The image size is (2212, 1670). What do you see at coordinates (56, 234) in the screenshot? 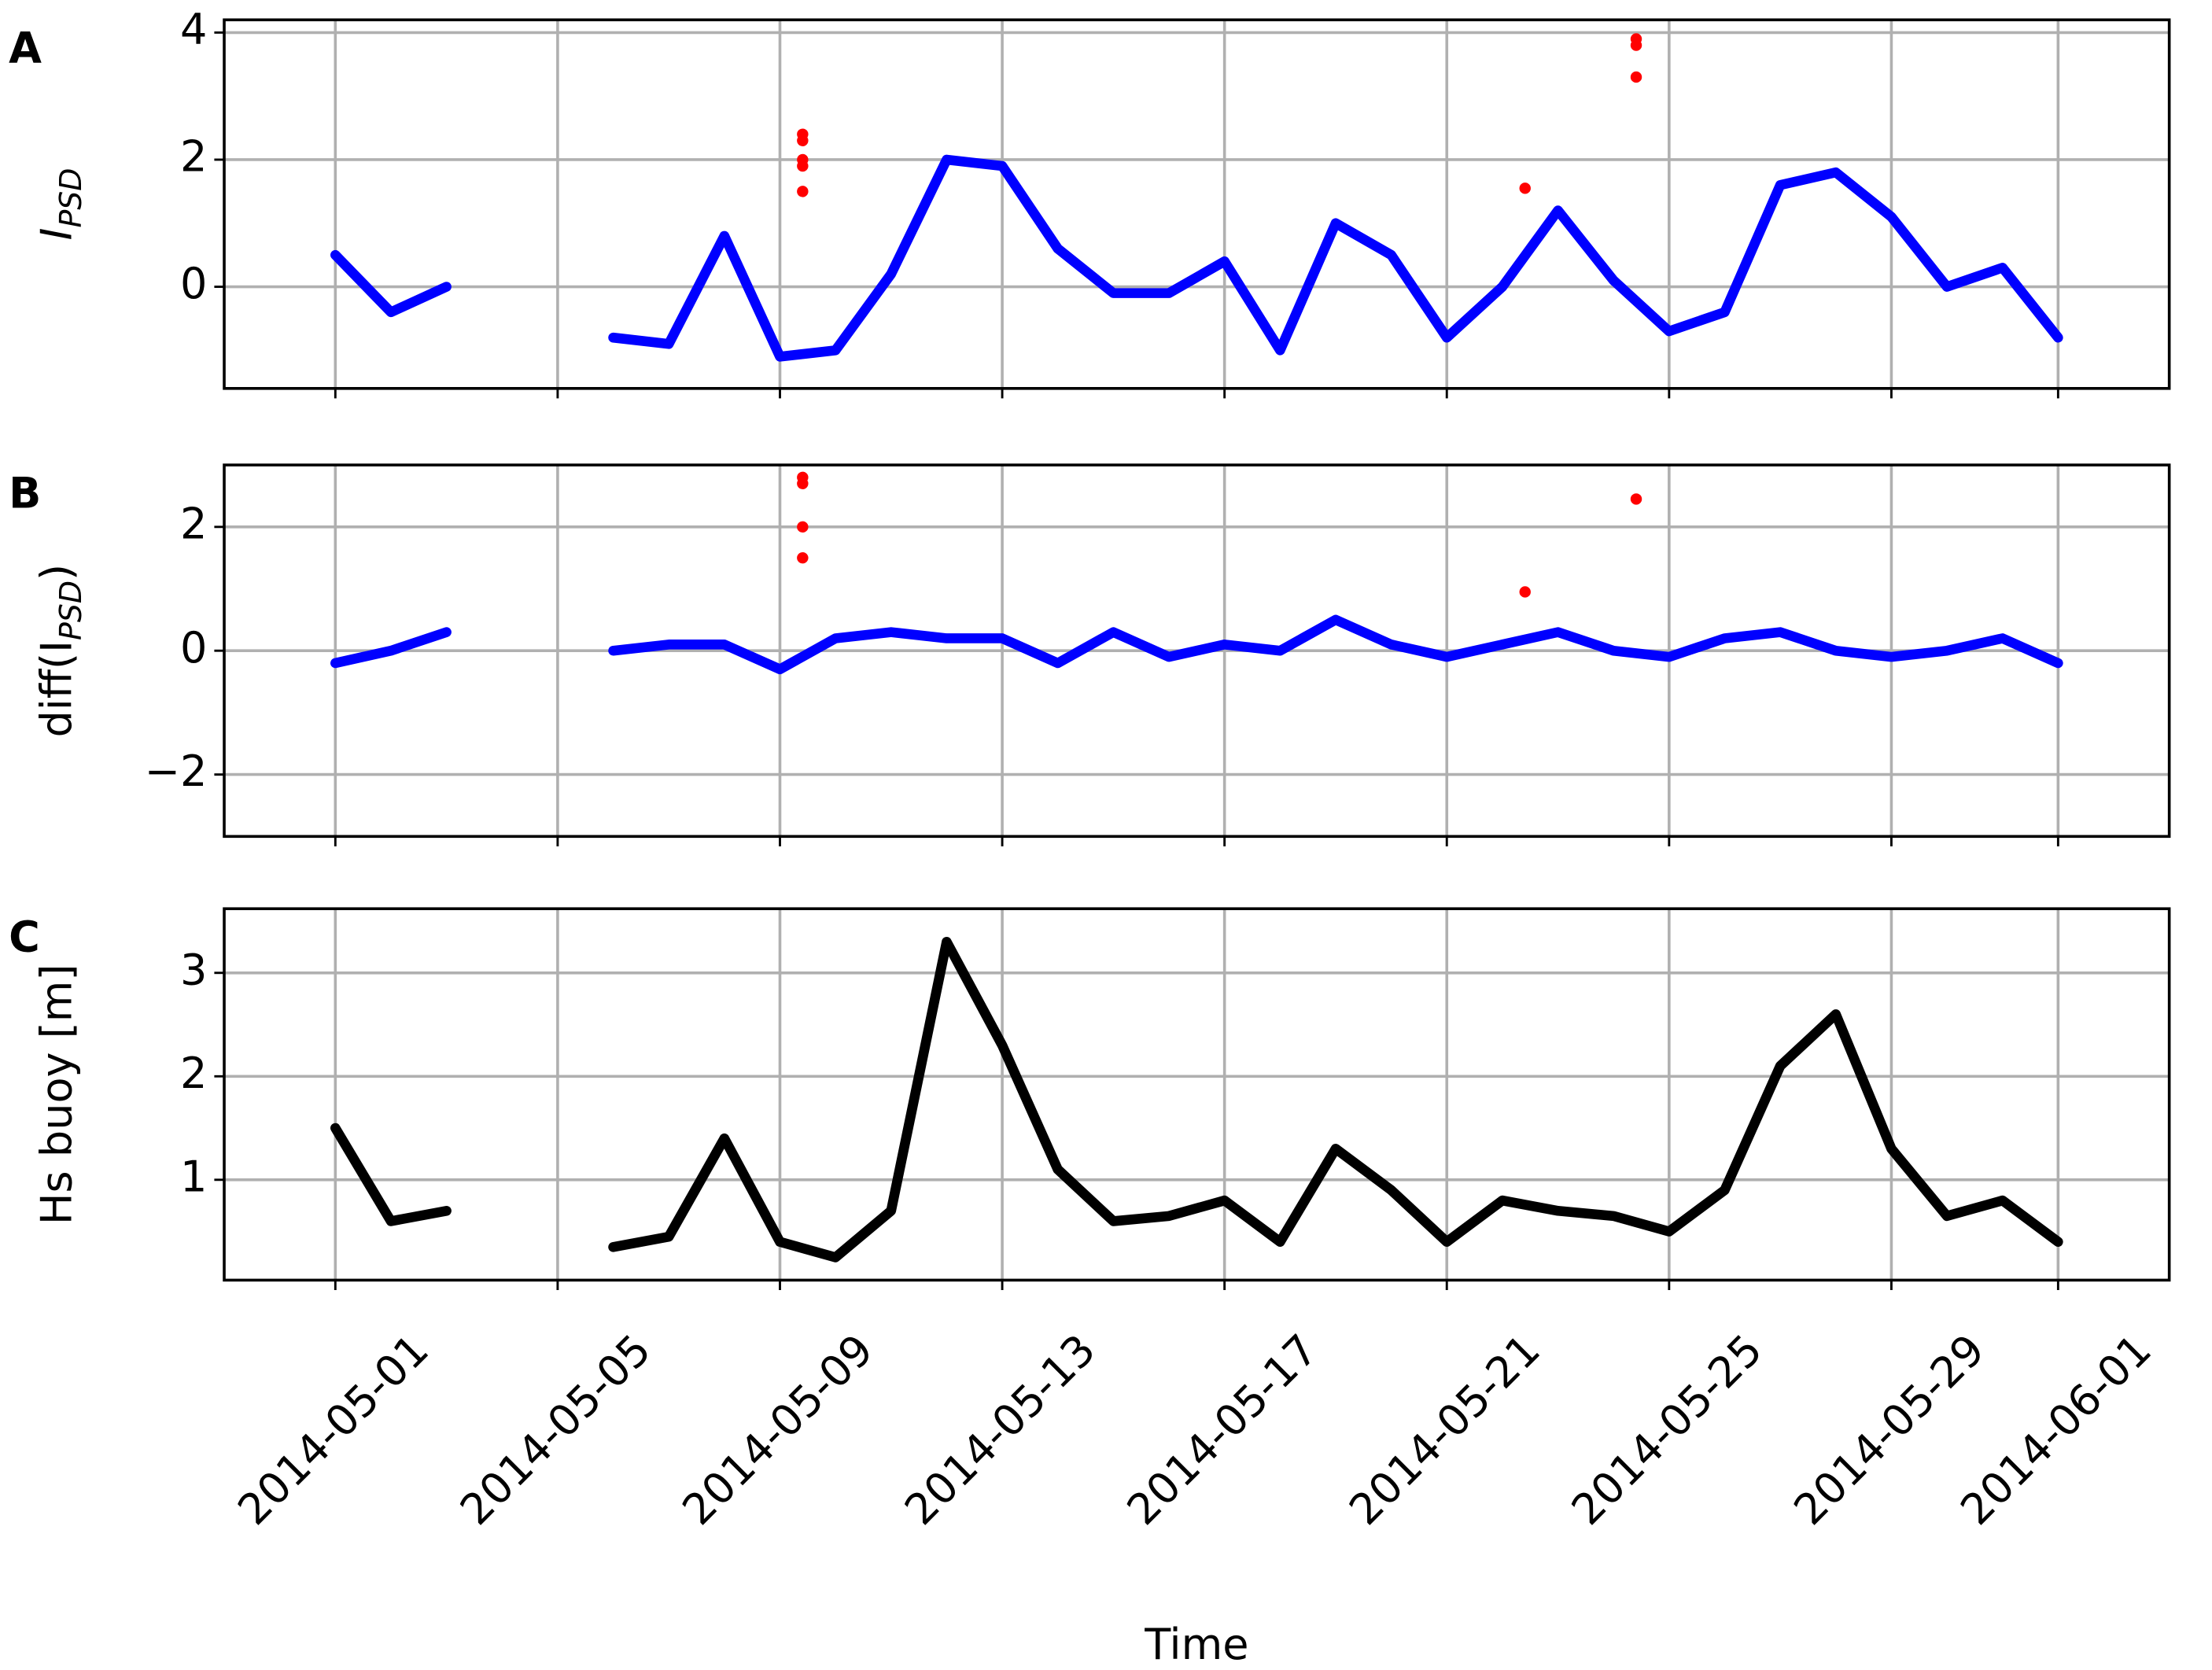
I see `y-label-text: I` at bounding box center [56, 234].